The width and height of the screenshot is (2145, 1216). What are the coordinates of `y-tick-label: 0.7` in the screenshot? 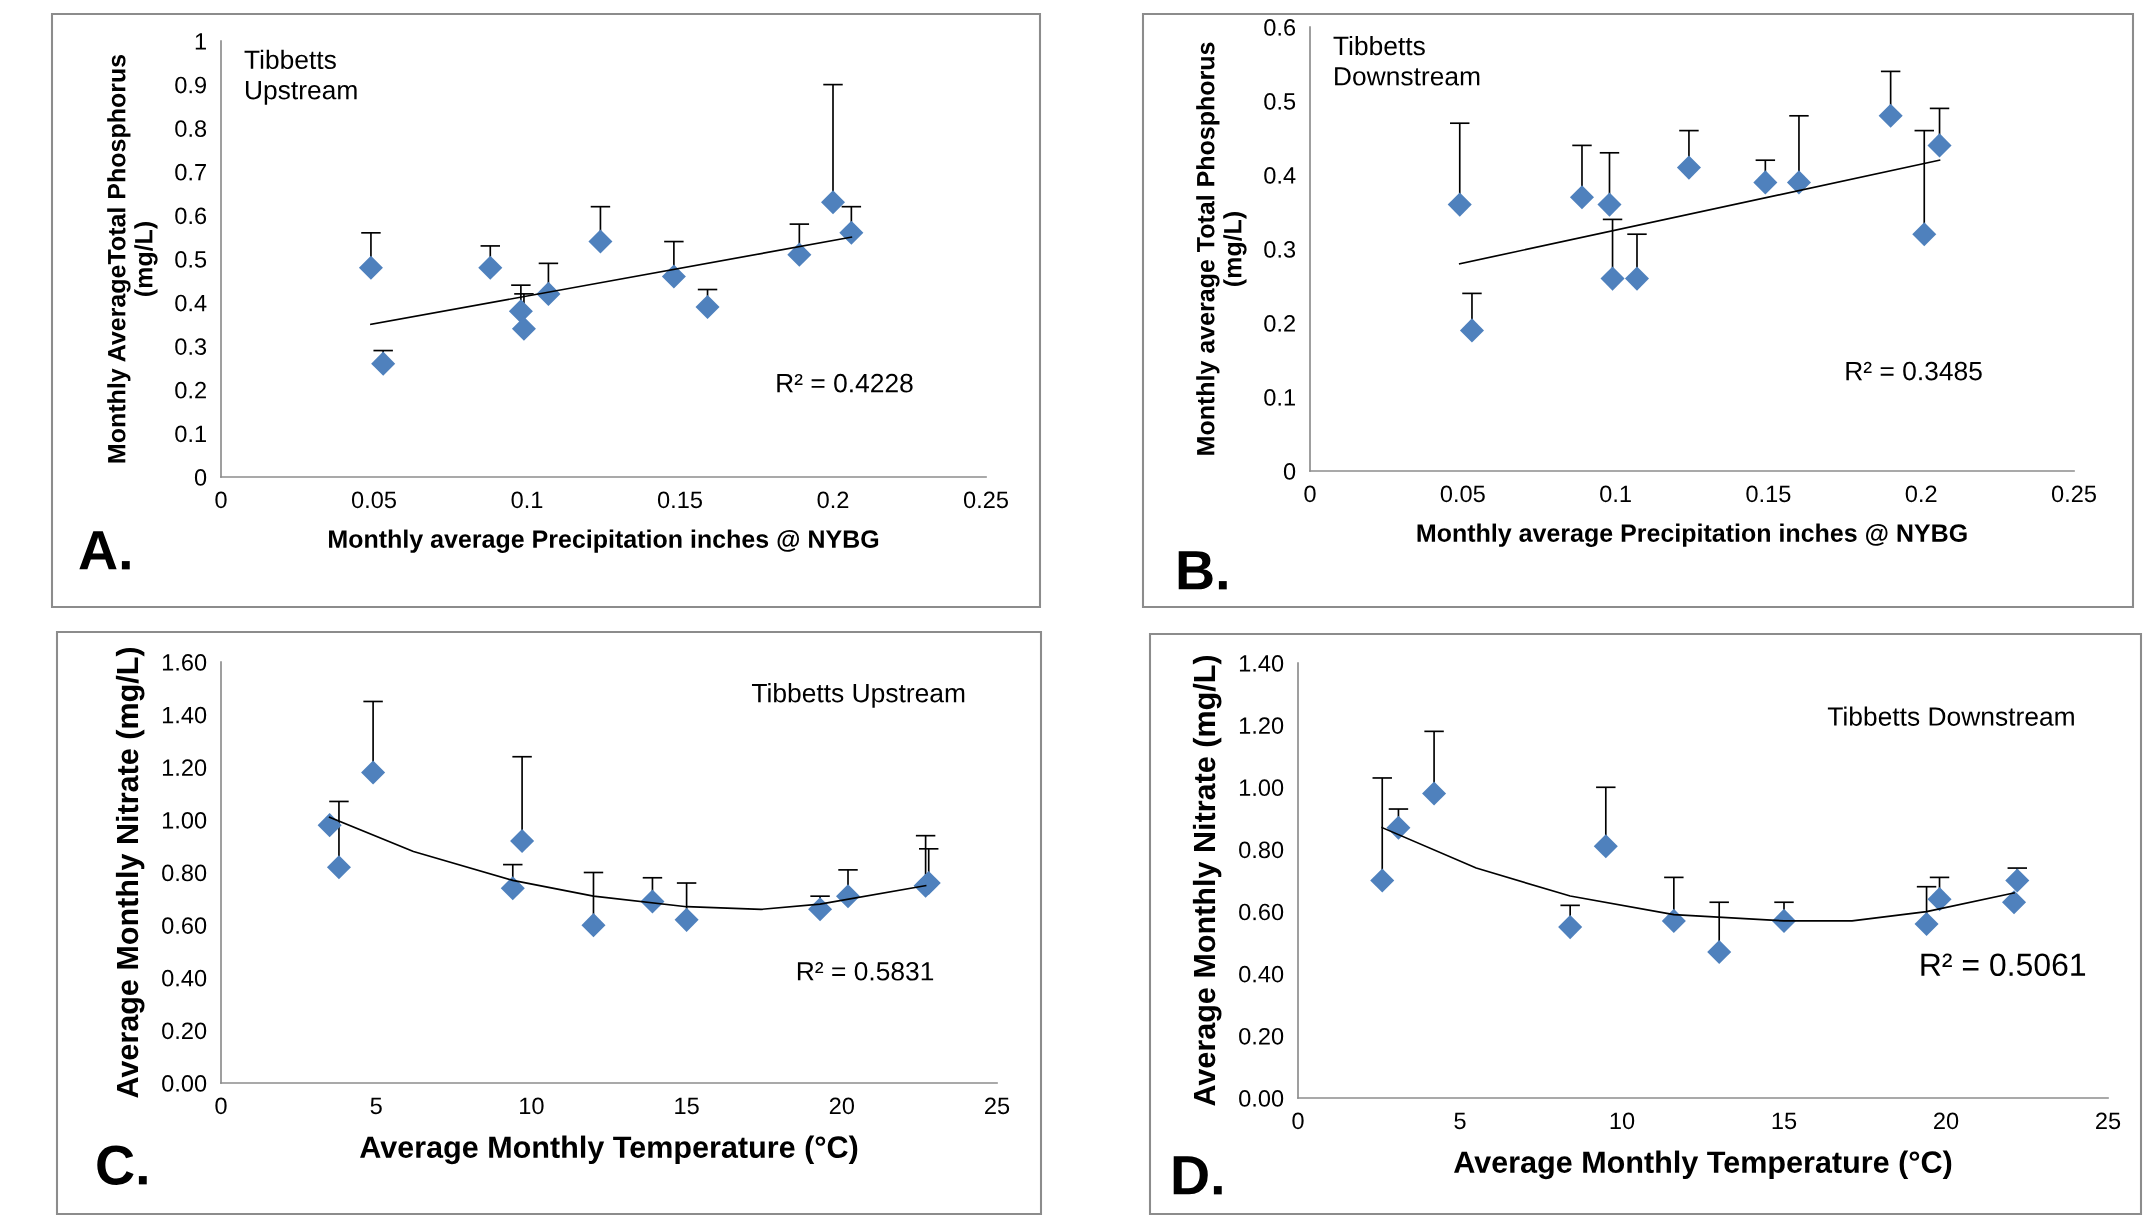 It's located at (190, 172).